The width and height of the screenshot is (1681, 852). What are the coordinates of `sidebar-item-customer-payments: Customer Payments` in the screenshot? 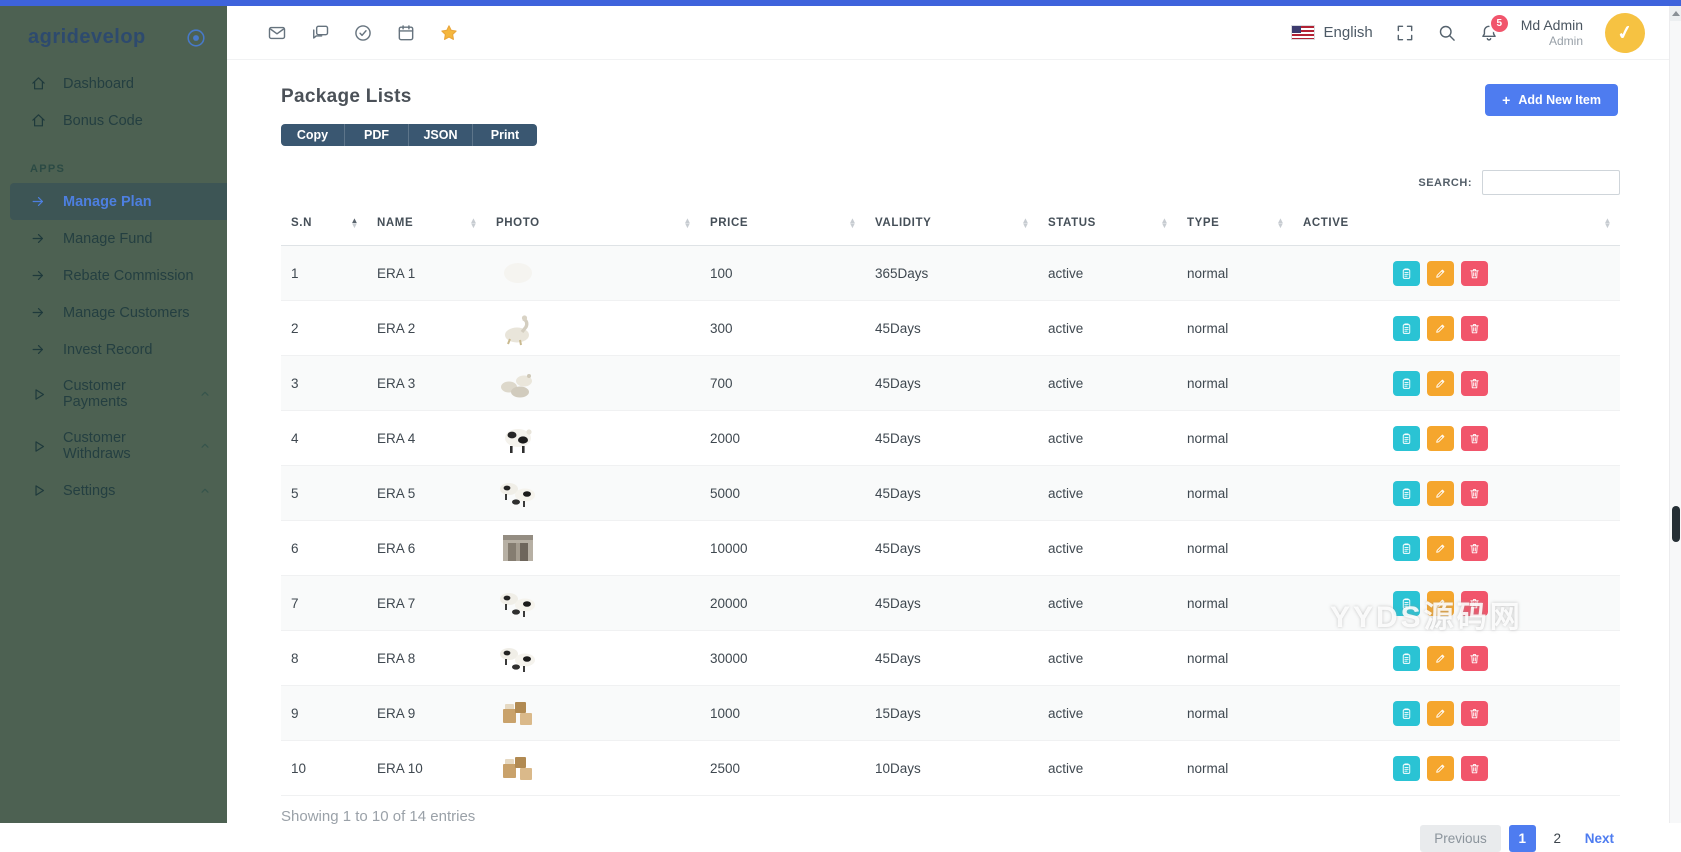 It's located at (113, 394).